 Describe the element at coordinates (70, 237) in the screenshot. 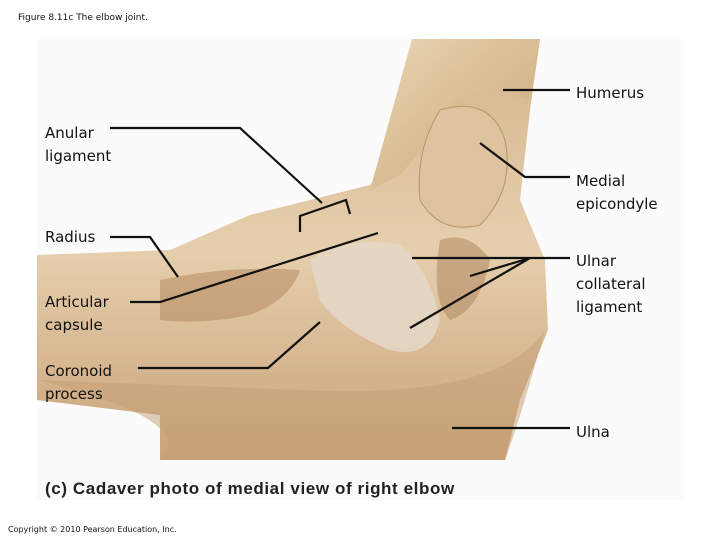

I see `structure-label: Radius` at that location.